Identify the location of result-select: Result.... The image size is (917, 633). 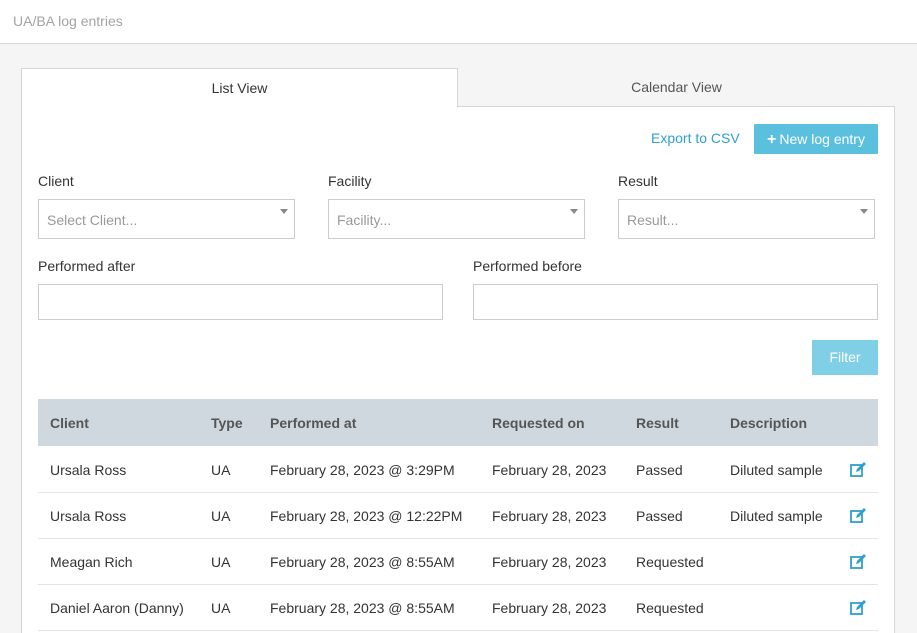
(746, 219).